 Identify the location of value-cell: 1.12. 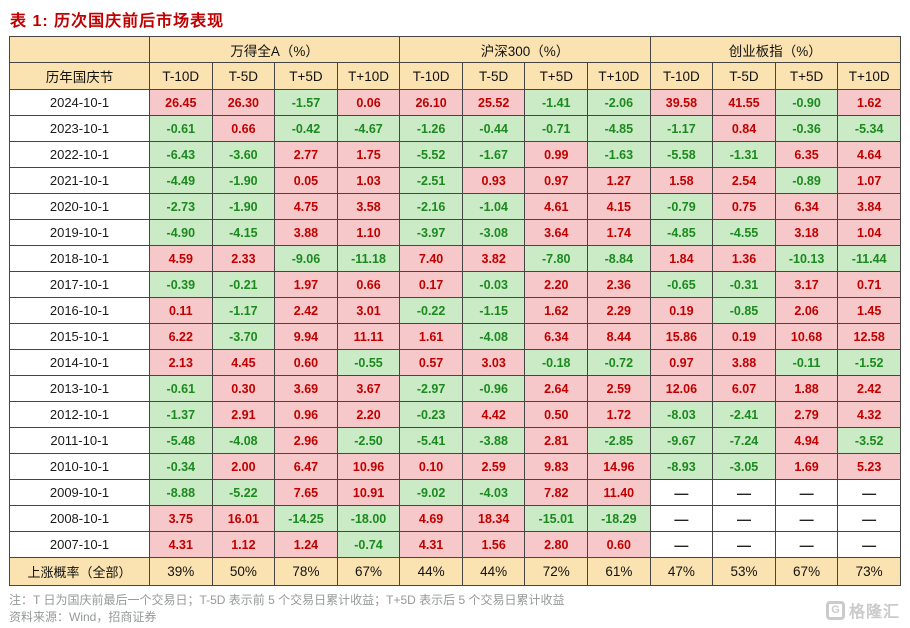
(243, 544).